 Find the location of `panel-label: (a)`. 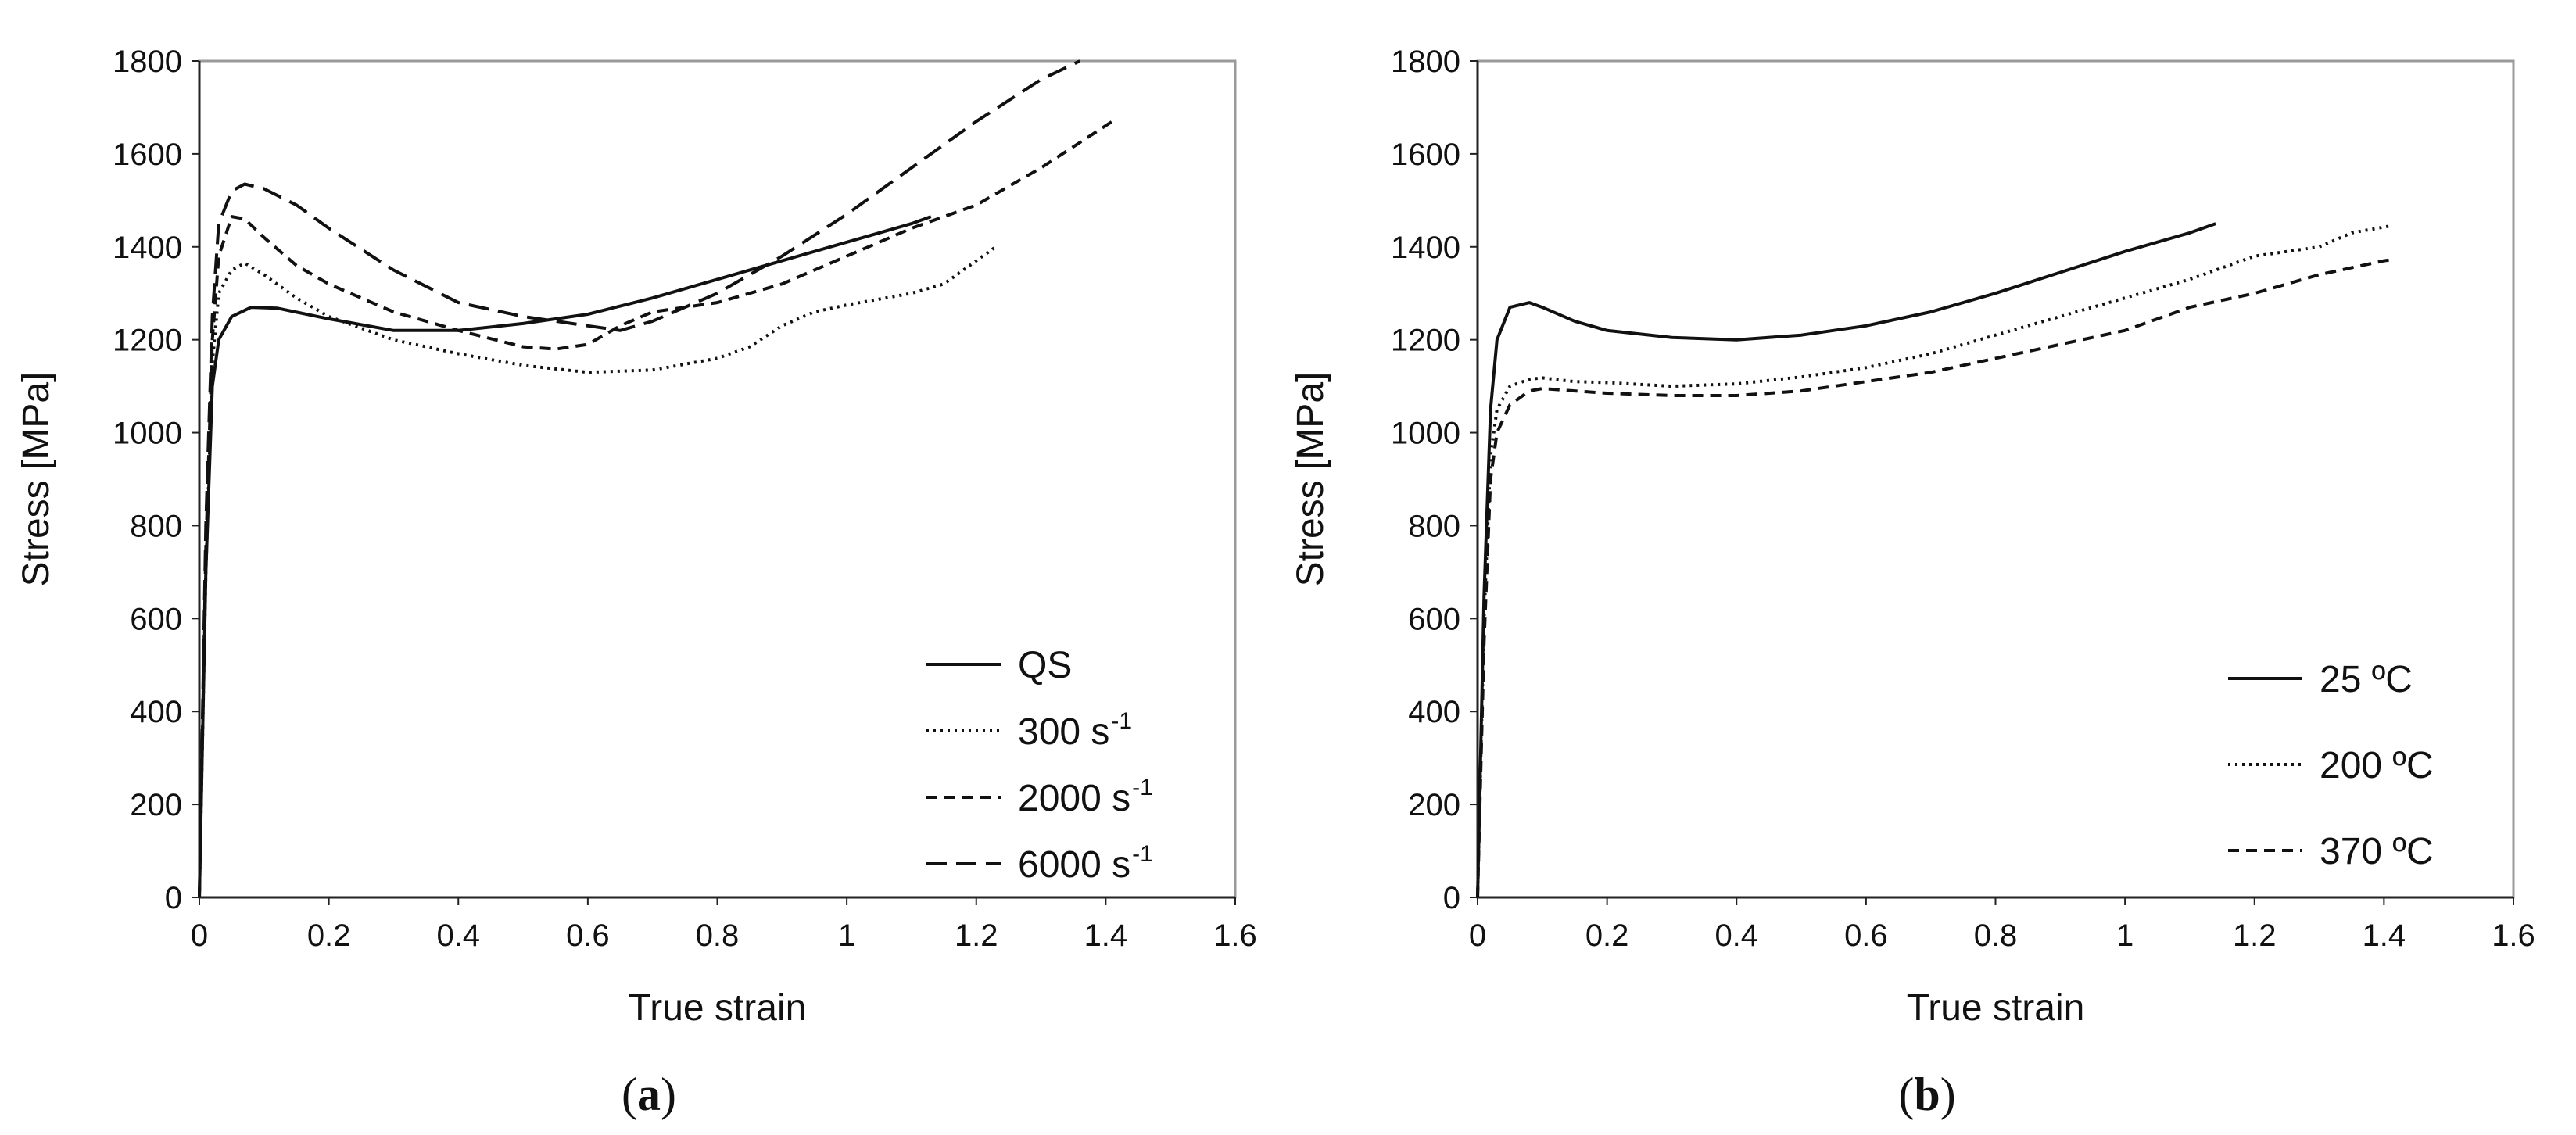

panel-label: (a) is located at coordinates (649, 1094).